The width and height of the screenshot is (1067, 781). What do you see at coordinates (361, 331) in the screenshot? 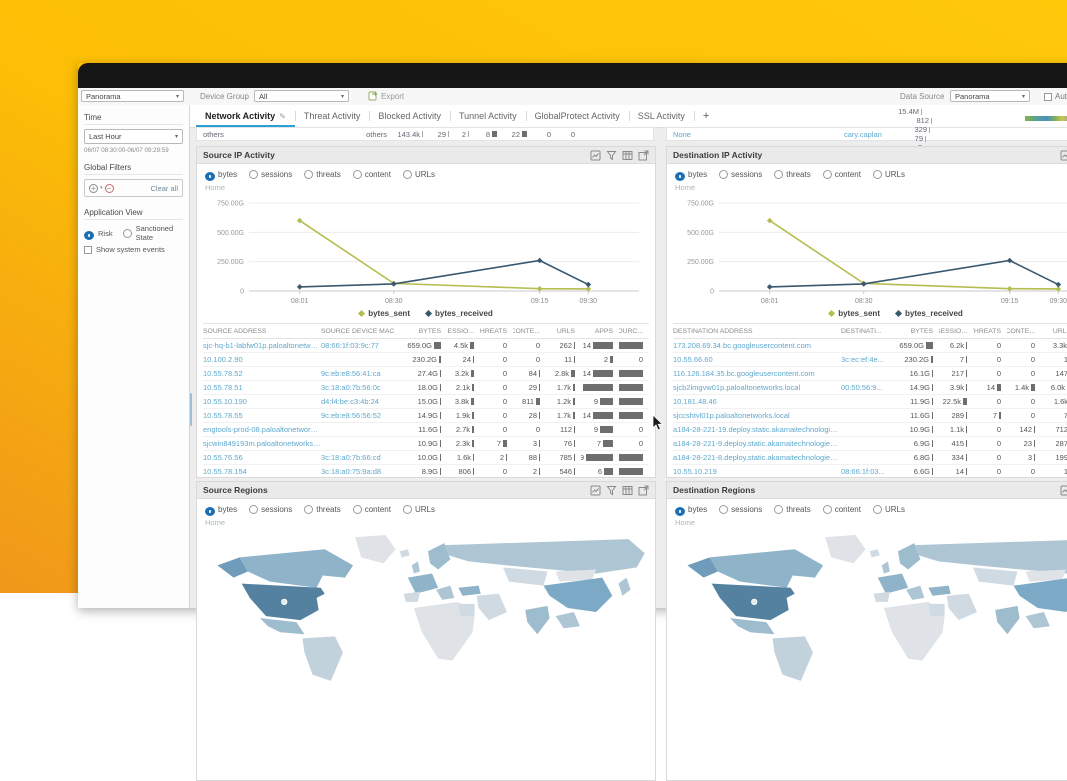
I see `column-header: SOURCE DEVICE MAC` at bounding box center [361, 331].